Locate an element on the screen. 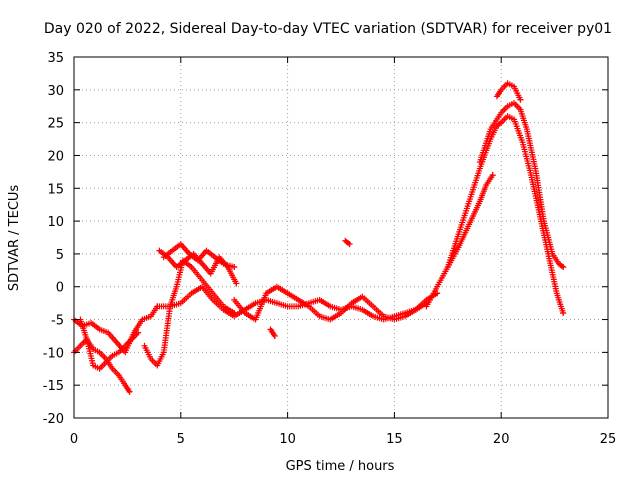  y-tick-label: 35 is located at coordinates (55, 58).